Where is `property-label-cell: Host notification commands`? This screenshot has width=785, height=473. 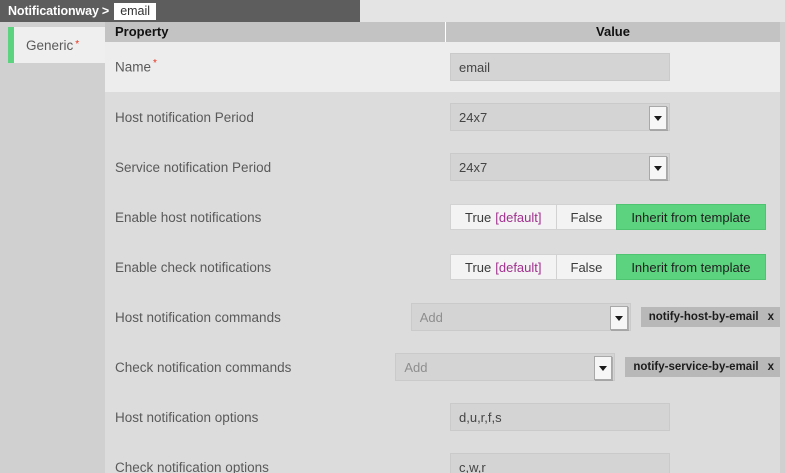
property-label-cell: Host notification commands is located at coordinates (255, 317).